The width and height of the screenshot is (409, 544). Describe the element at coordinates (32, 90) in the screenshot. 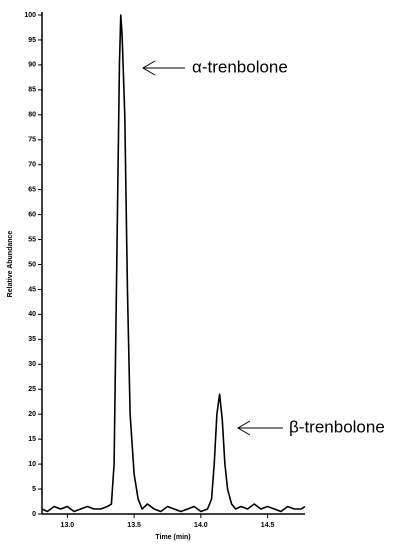

I see `y-tick-label: 85` at that location.